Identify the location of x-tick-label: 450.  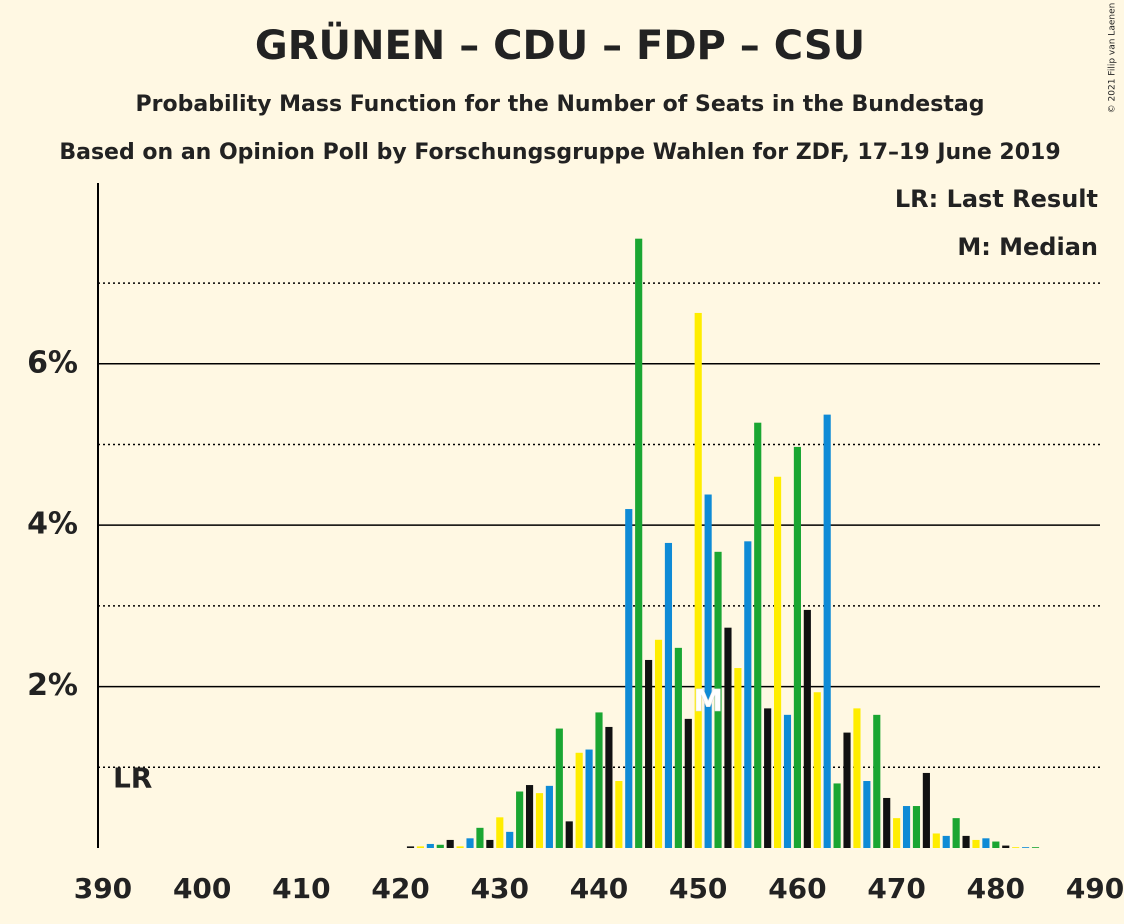
(698, 888).